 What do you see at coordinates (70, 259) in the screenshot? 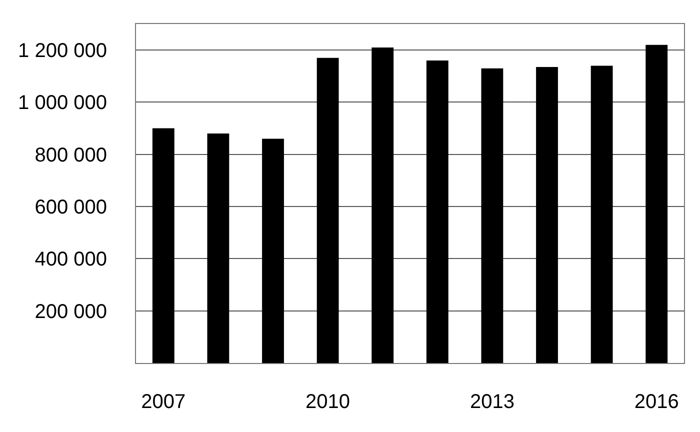
I see `y-tick-label: 400 000` at bounding box center [70, 259].